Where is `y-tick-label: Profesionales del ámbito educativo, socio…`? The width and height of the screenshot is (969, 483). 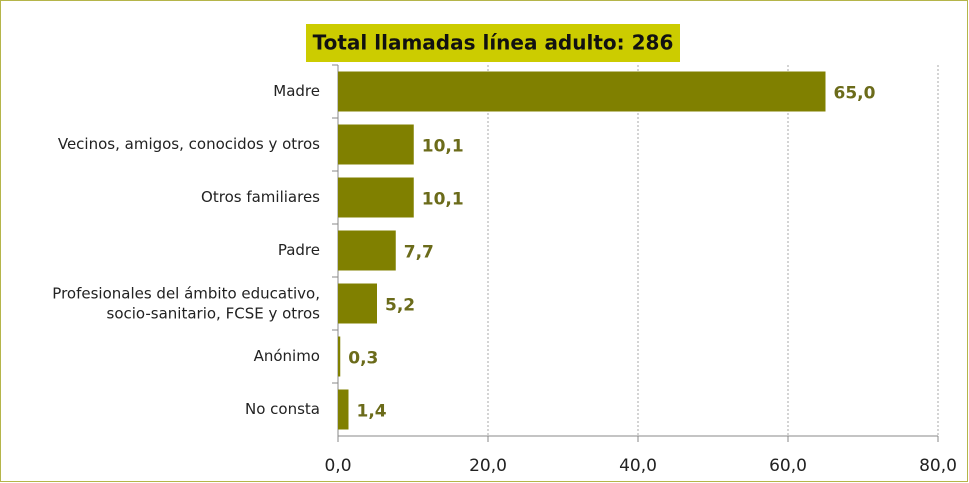 y-tick-label: Profesionales del ámbito educativo, socio… is located at coordinates (186, 303).